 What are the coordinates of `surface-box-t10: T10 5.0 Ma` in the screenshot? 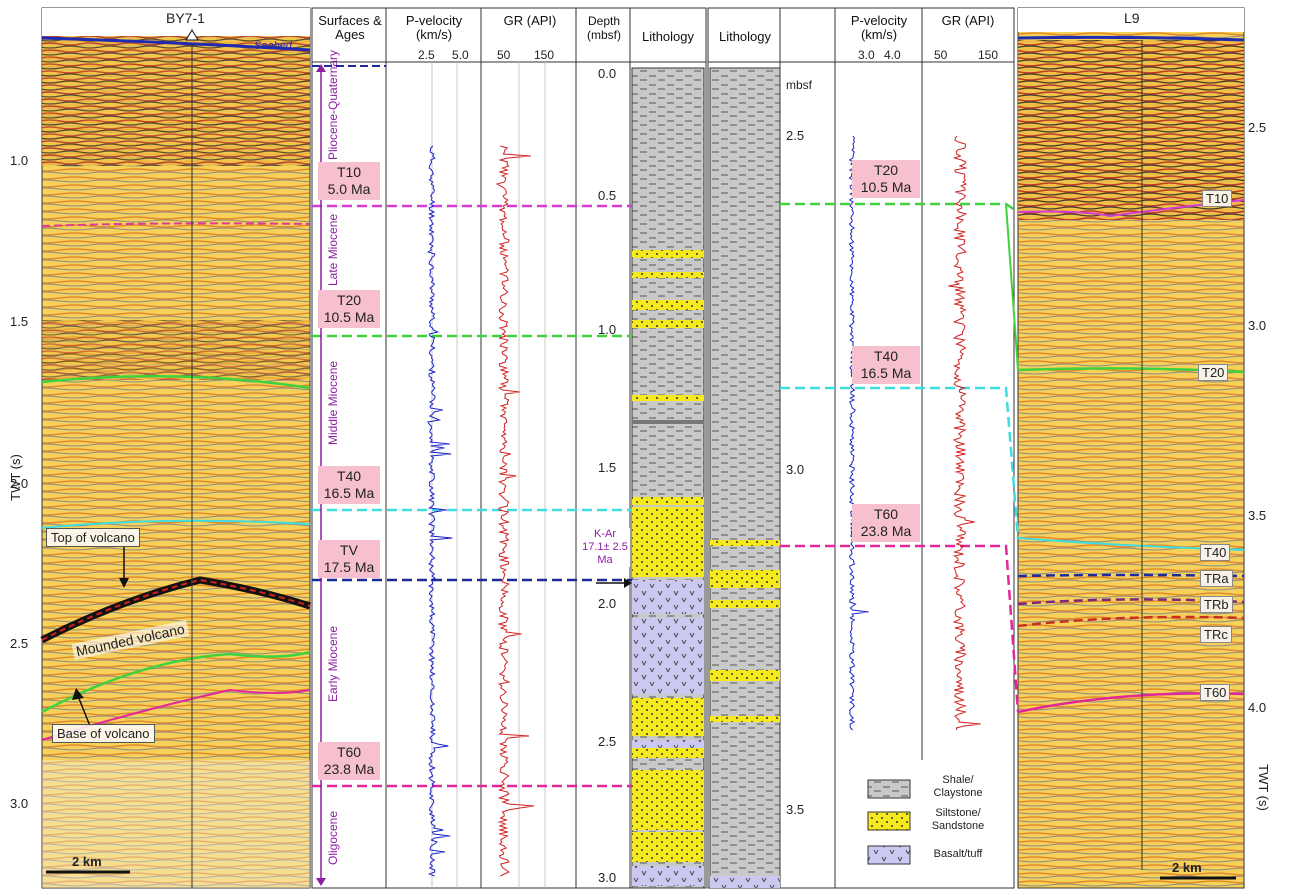 It's located at (349, 181).